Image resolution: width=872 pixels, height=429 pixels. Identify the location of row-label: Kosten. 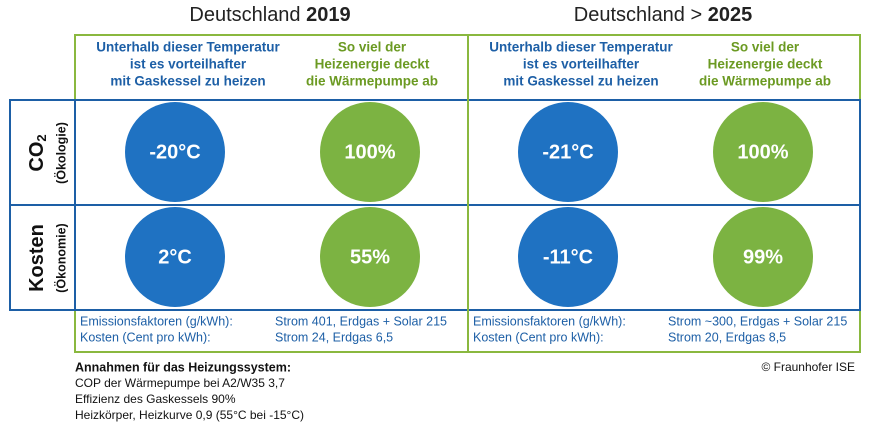
(37, 258).